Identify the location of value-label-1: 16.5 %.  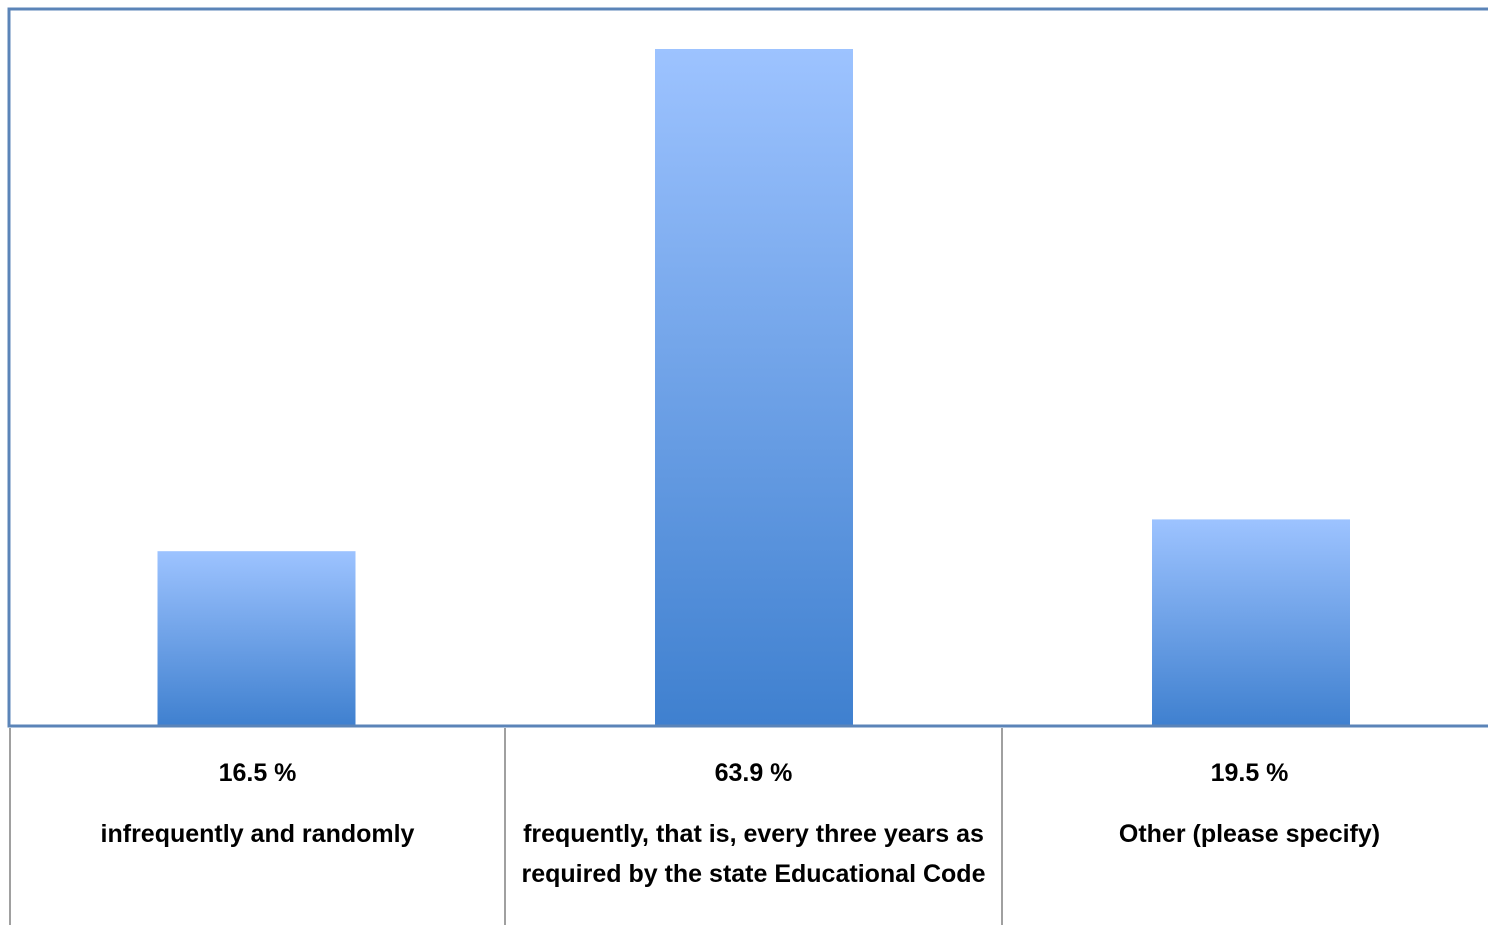
(257, 773).